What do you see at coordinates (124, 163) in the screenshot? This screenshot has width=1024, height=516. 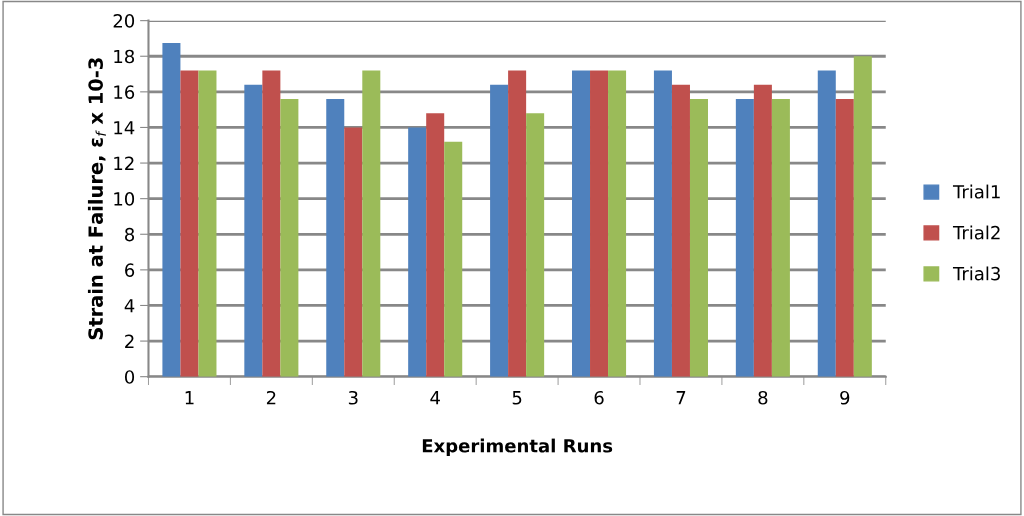 I see `y-tick-label: 12` at bounding box center [124, 163].